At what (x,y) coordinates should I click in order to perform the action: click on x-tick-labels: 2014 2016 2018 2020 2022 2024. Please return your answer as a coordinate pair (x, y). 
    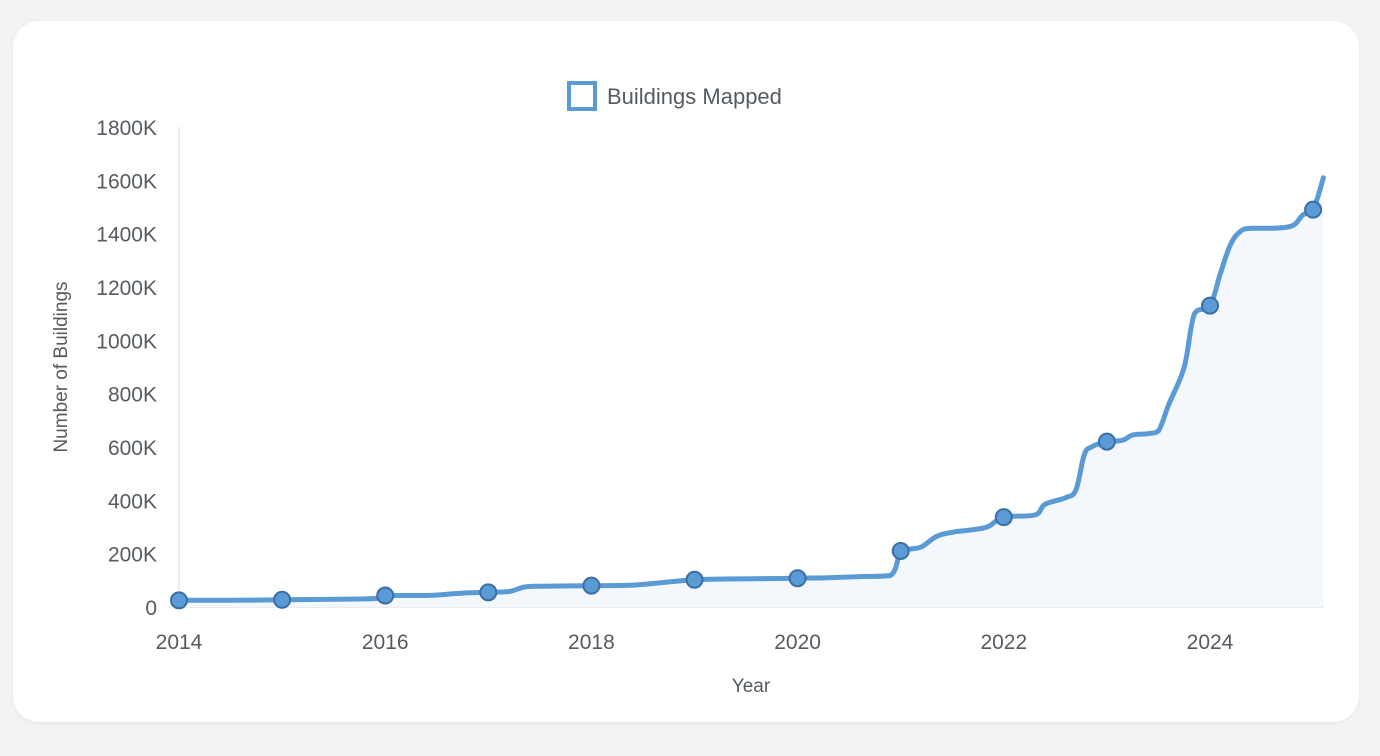
    Looking at the image, I should click on (695, 642).